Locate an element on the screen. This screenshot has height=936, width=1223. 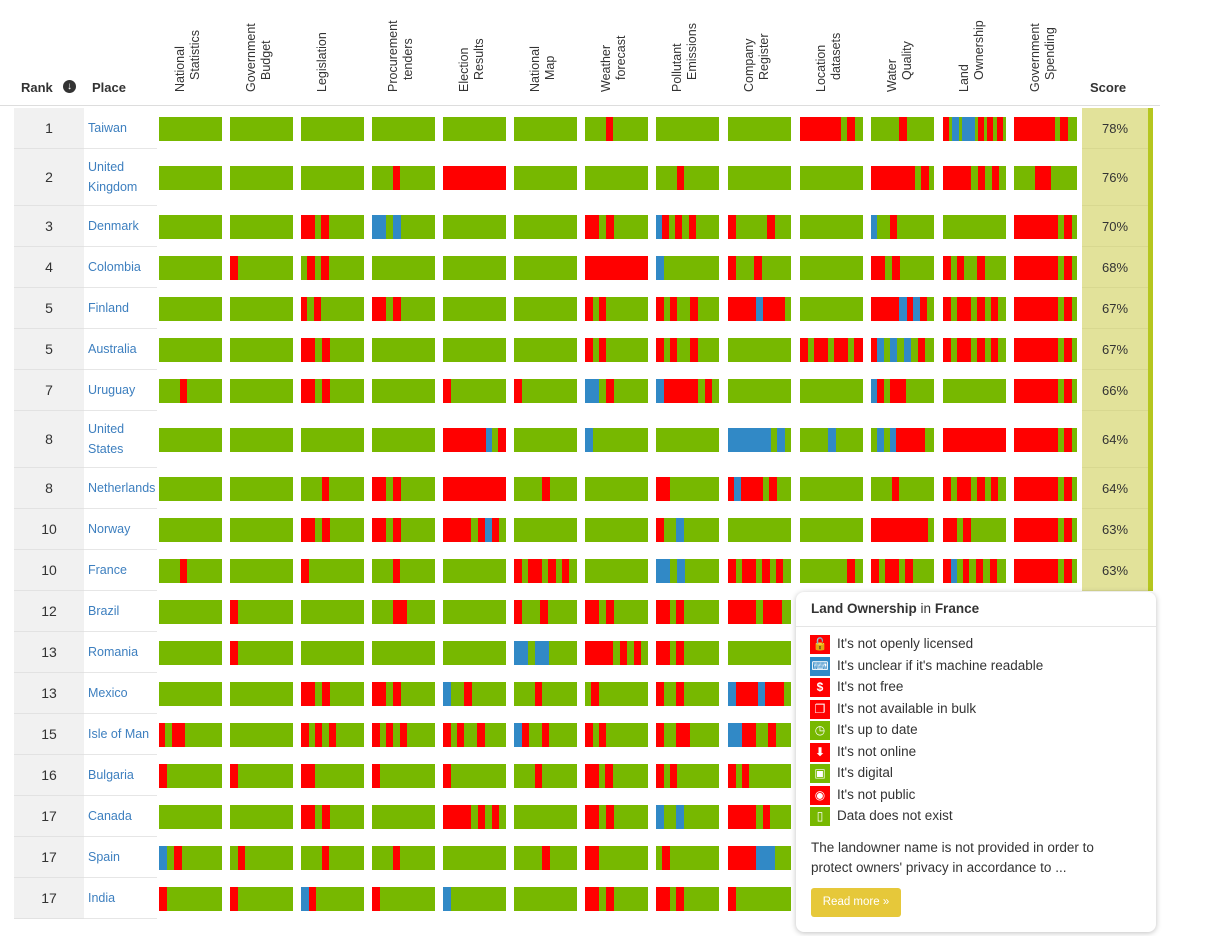
place-link: Finland is located at coordinates (108, 308).